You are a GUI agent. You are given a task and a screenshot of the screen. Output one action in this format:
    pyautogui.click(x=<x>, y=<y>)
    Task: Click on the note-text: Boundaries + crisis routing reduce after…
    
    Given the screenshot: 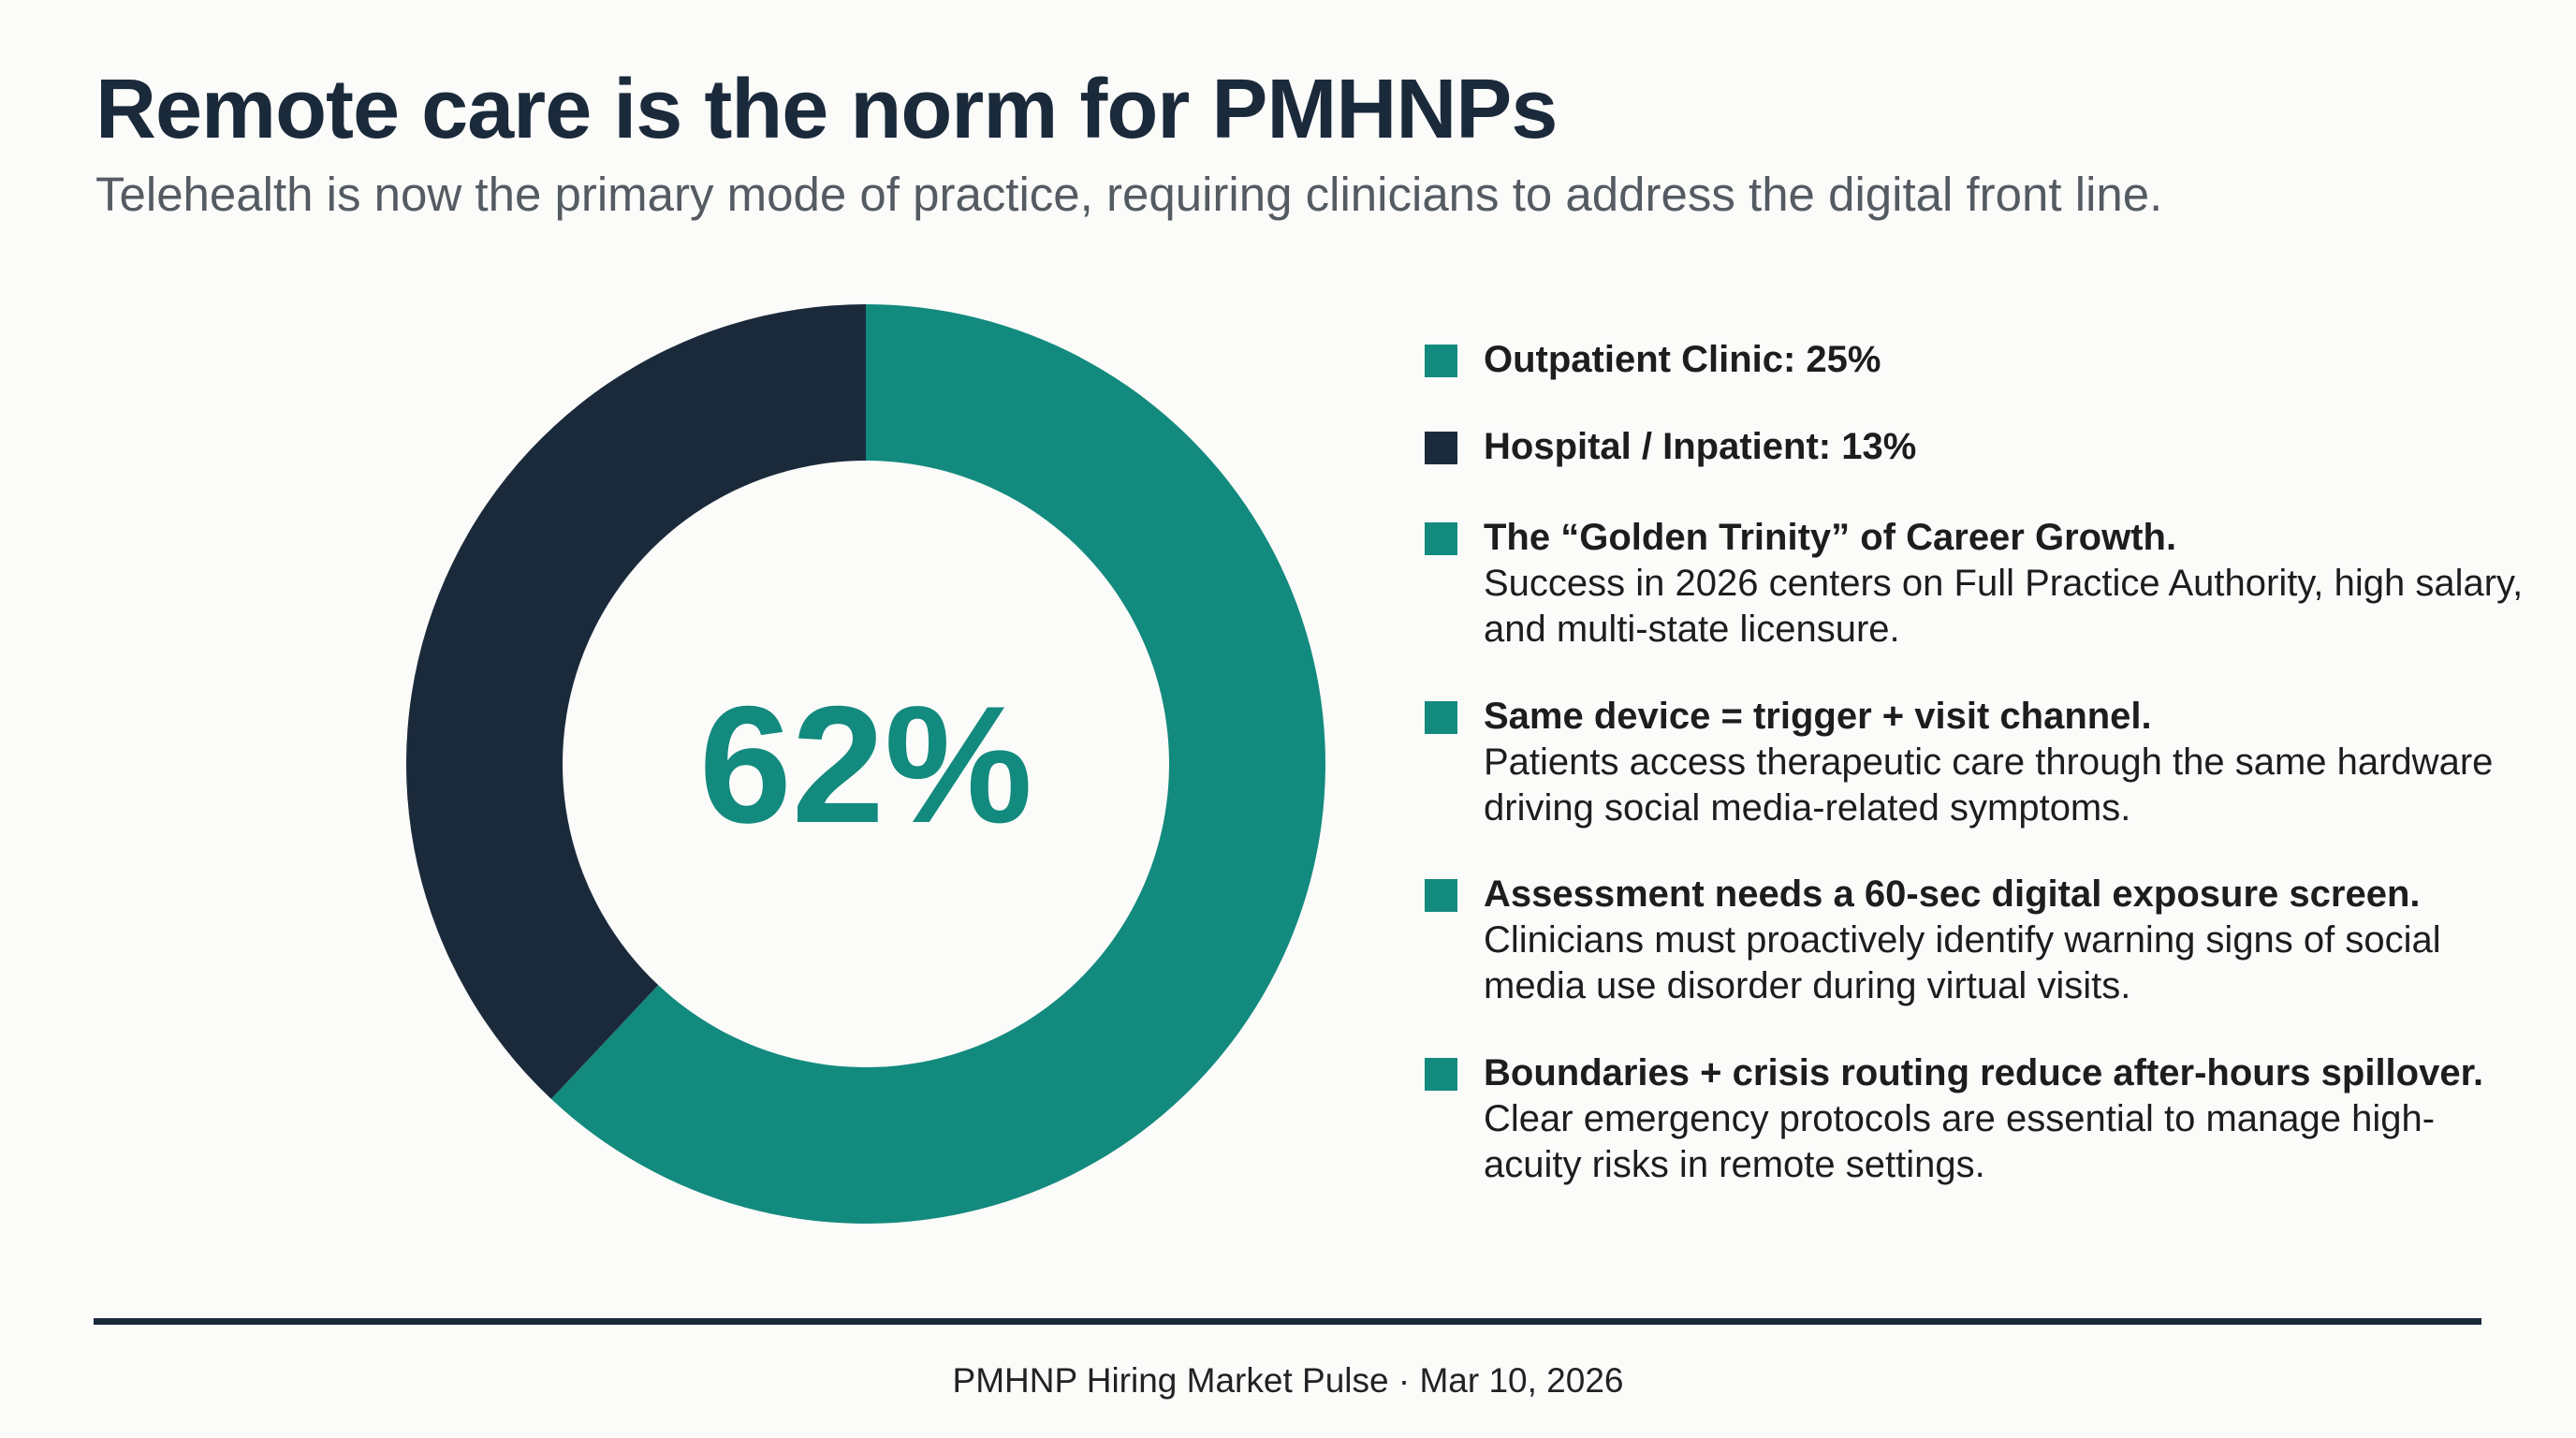 What is the action you would take?
    pyautogui.click(x=2006, y=1119)
    